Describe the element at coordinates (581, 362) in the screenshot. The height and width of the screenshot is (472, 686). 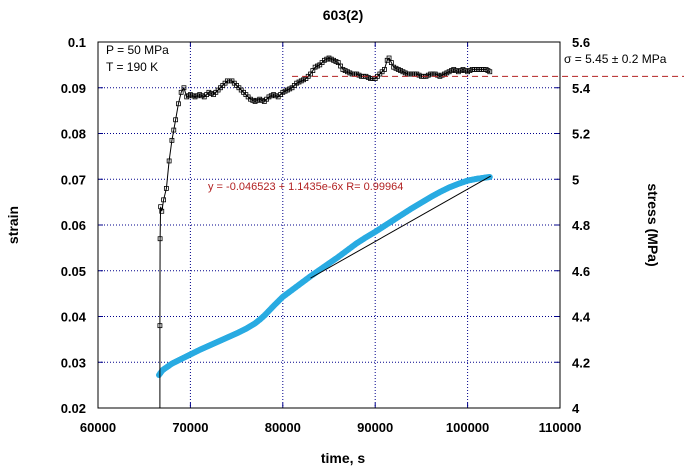
I see `y-right-tick-label: 4.2` at that location.